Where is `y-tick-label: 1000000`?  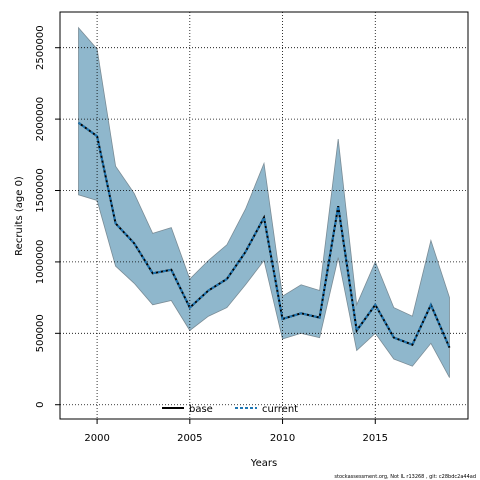 y-tick-label: 1000000 is located at coordinates (40, 262).